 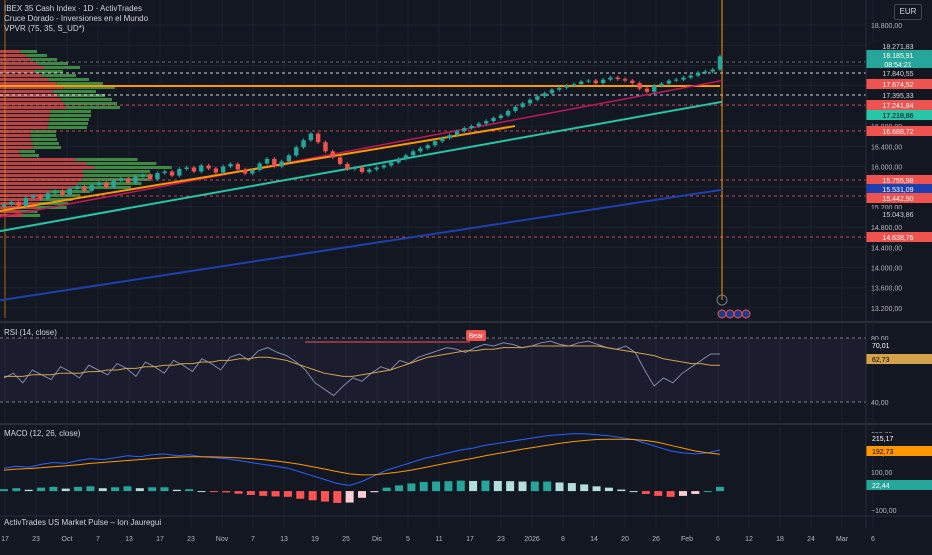 What do you see at coordinates (594, 539) in the screenshot?
I see `x-tick-label: 14` at bounding box center [594, 539].